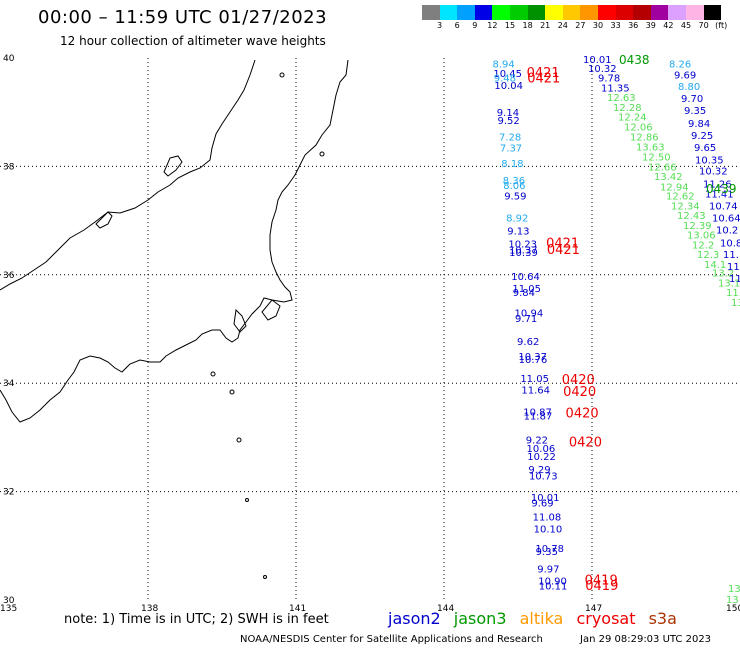 Image resolution: width=740 pixels, height=650 pixels. Describe the element at coordinates (735, 303) in the screenshot. I see `wave-height-label: 13.` at that location.